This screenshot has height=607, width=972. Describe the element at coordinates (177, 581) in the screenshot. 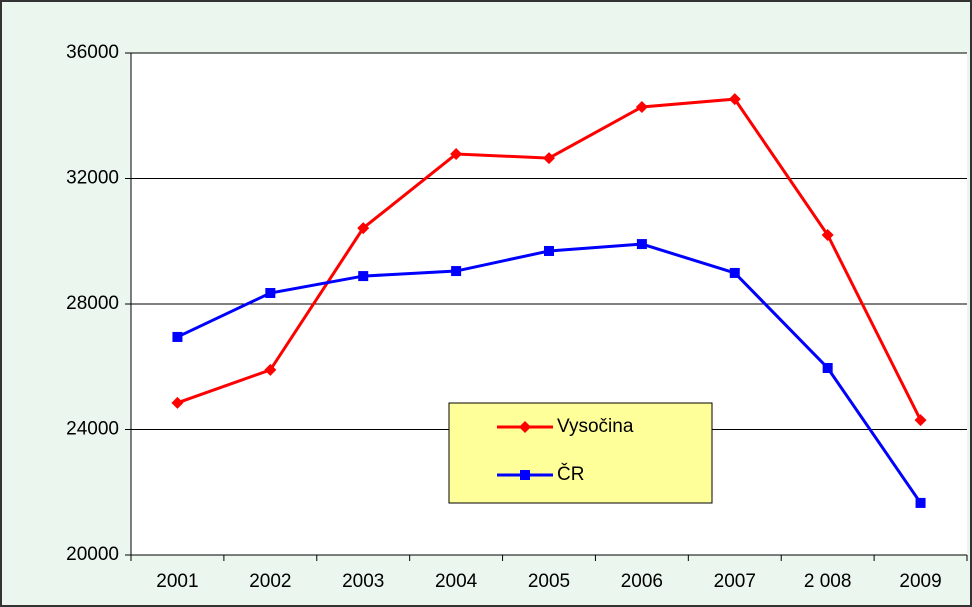

I see `x-tick-label: 2001` at that location.